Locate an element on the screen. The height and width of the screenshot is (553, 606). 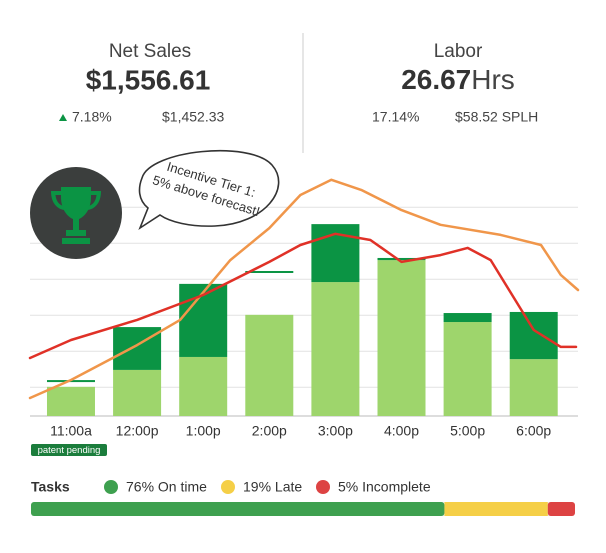
legend-label: 5% Incomplete is located at coordinates (384, 487).